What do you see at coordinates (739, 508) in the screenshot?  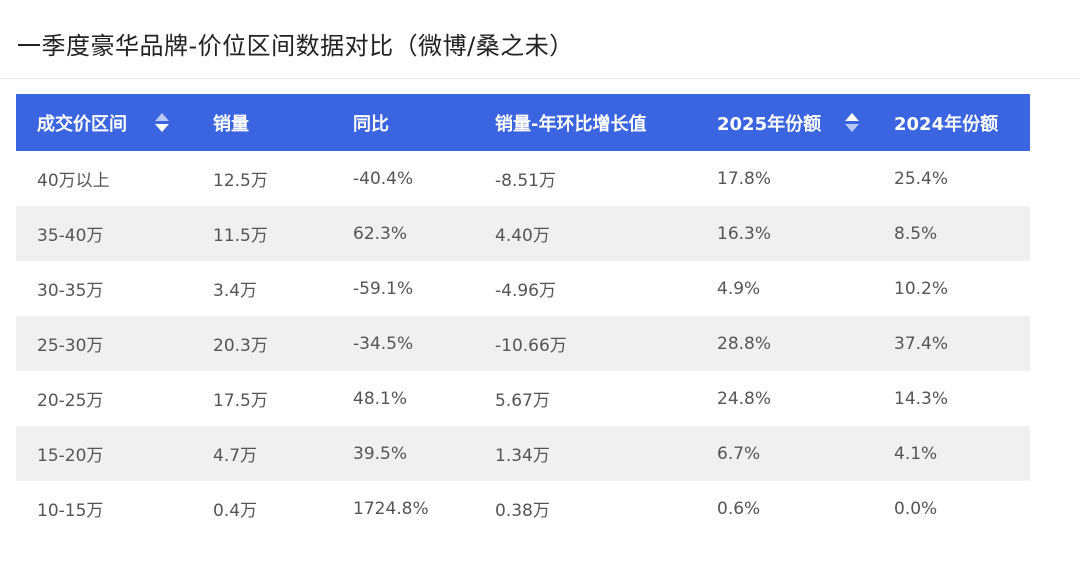 I see `cell-share-2025: 0.6%` at bounding box center [739, 508].